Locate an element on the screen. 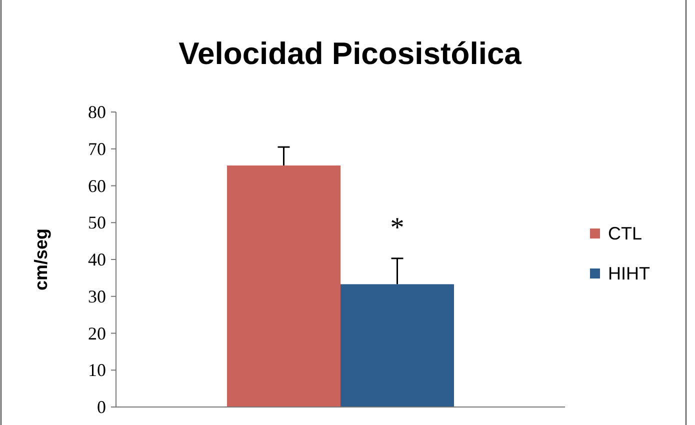  legend-label: CTL is located at coordinates (625, 234).